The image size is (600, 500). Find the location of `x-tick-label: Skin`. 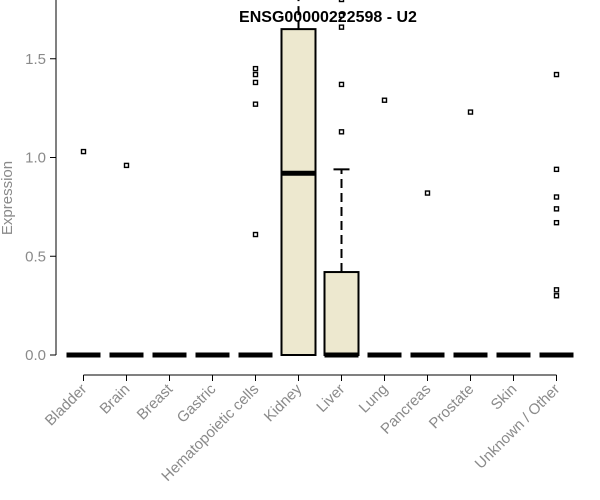

x-tick-label: Skin is located at coordinates (504, 397).